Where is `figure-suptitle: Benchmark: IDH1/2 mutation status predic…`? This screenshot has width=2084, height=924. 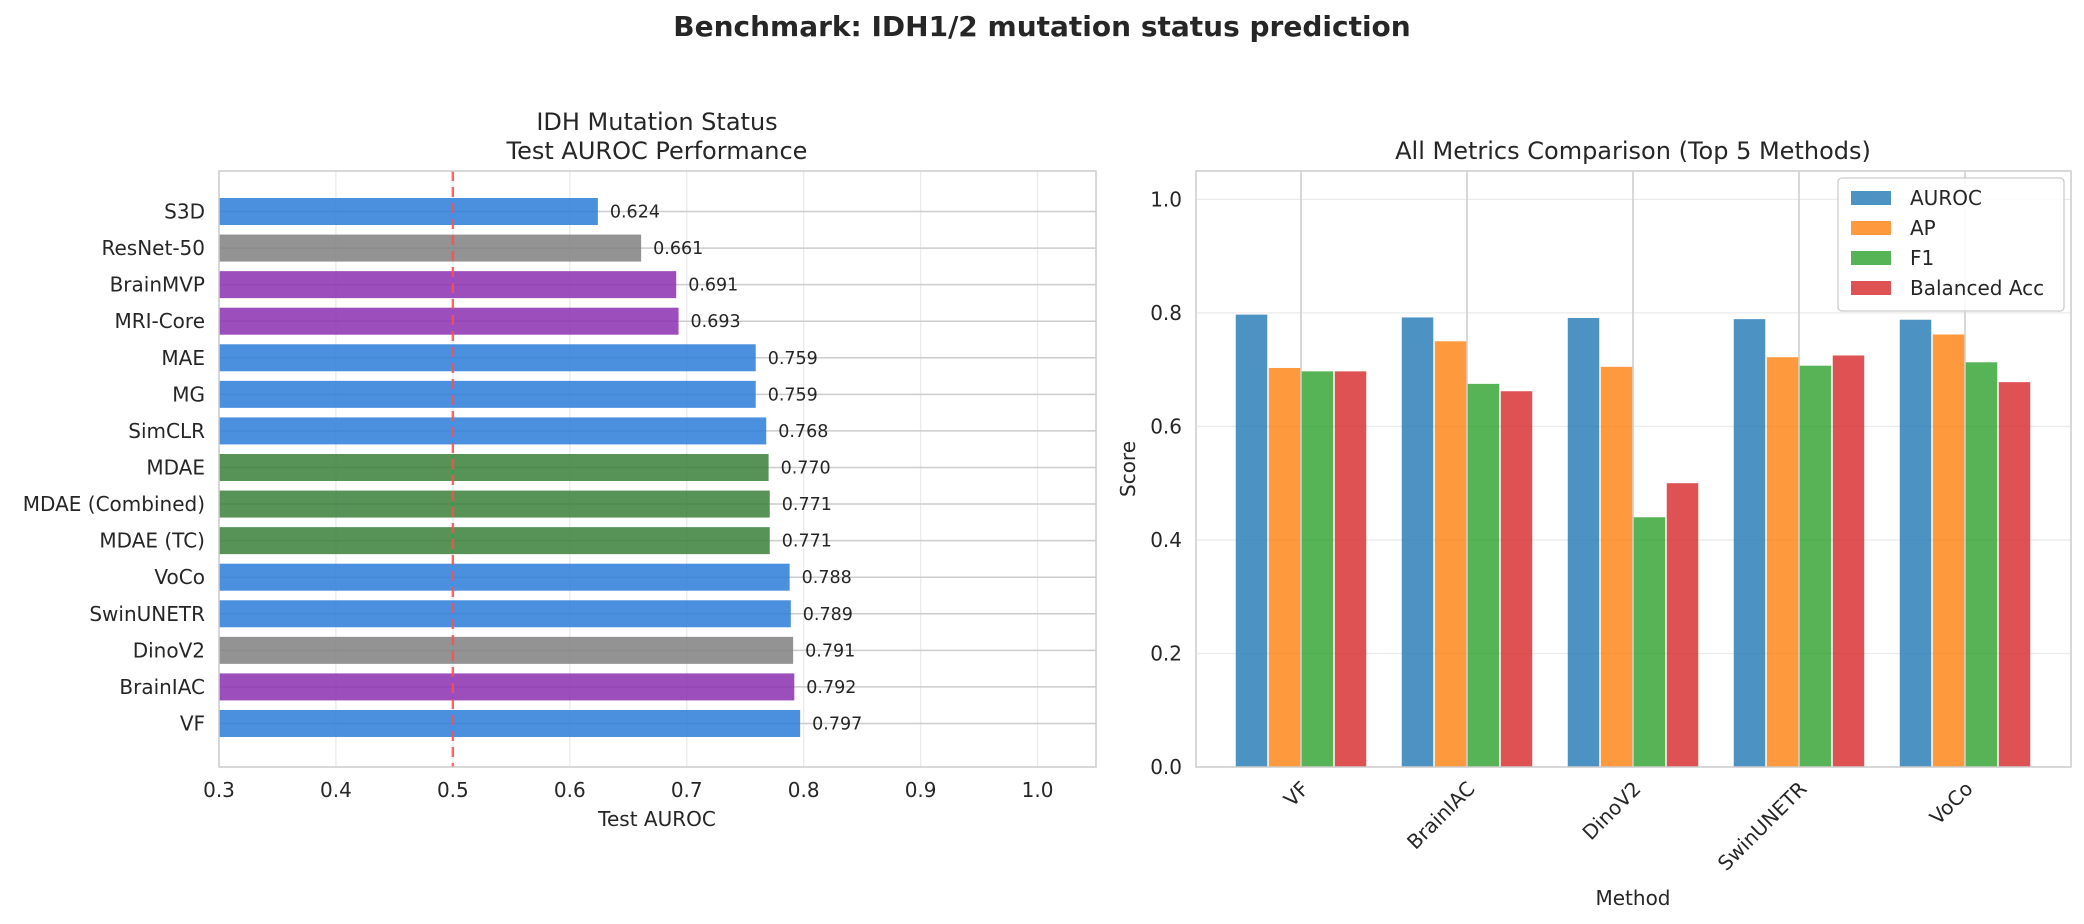 figure-suptitle: Benchmark: IDH1/2 mutation status predic… is located at coordinates (1041, 26).